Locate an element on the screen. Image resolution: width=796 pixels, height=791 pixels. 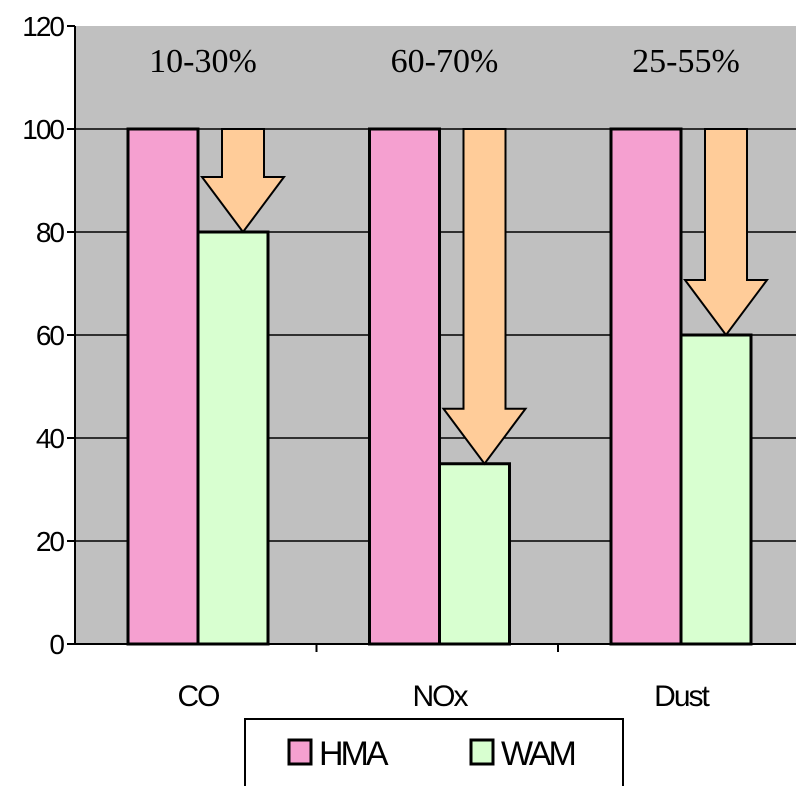
annotation-label: 10-30% is located at coordinates (203, 61).